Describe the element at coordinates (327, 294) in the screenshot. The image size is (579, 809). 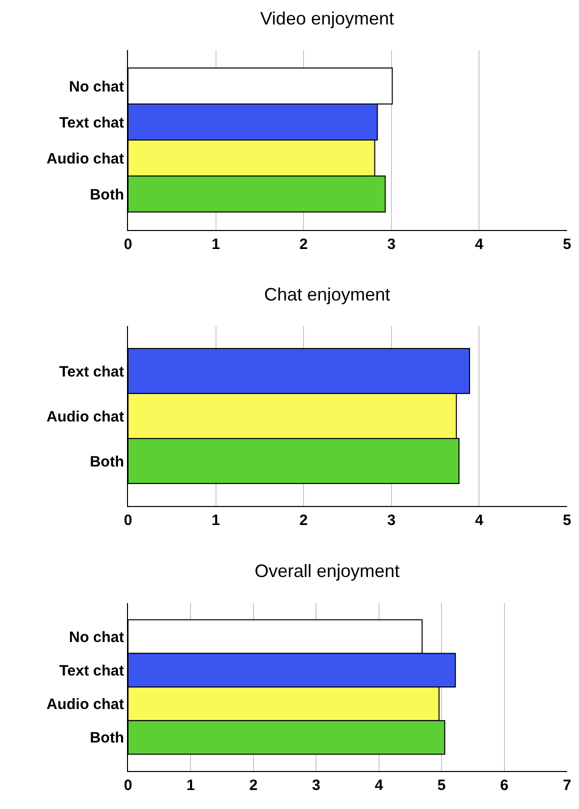
I see `chart-title: Chat enjoyment` at that location.